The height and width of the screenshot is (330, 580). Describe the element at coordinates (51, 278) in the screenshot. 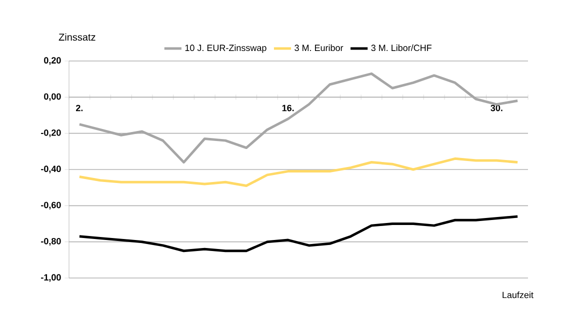

I see `y-tick-label: -1,00` at that location.